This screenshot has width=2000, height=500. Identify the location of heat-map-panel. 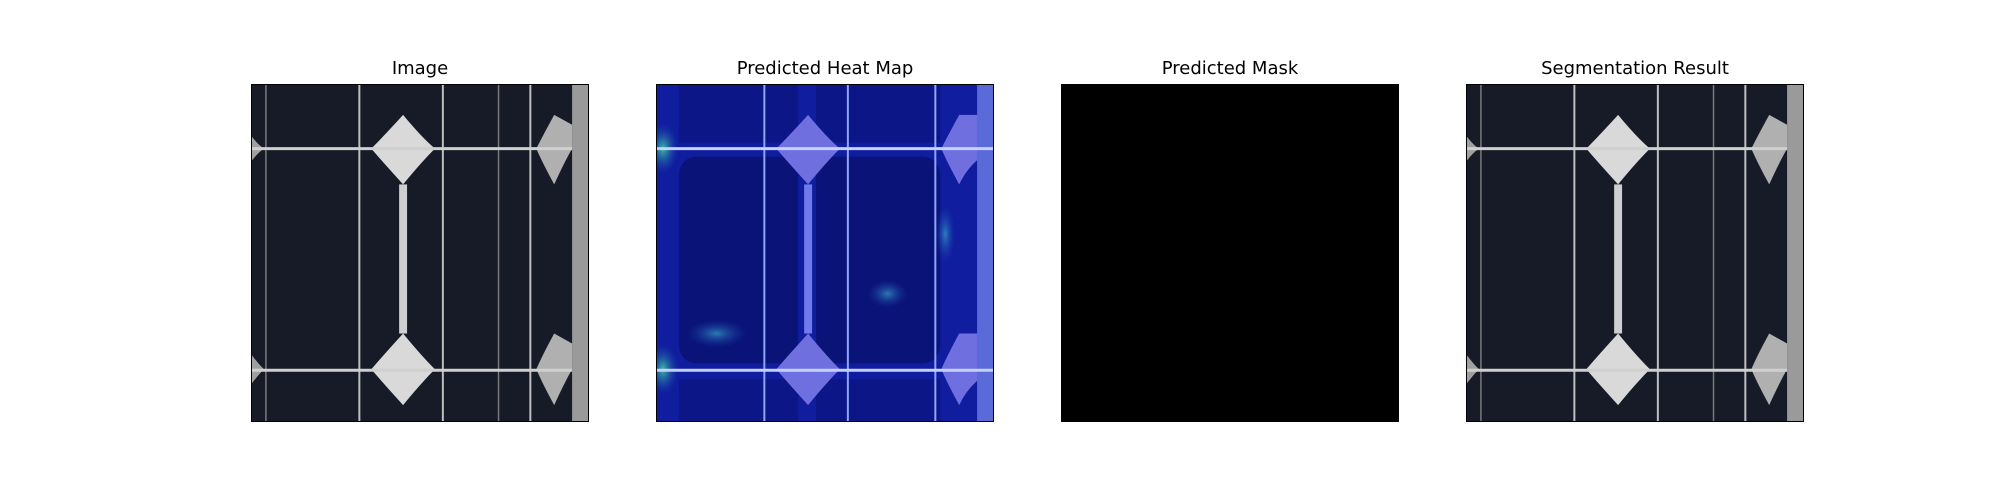
(825, 253).